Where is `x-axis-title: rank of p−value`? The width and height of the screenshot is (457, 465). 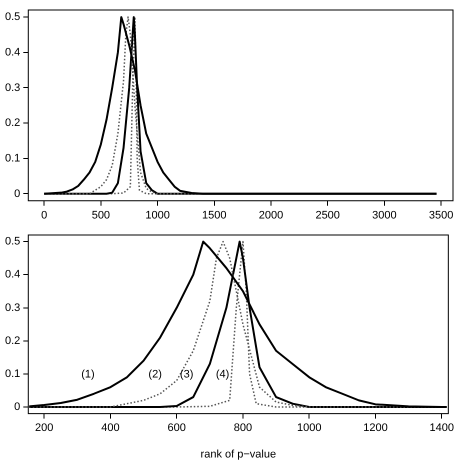 x-axis-title: rank of p−value is located at coordinates (238, 454).